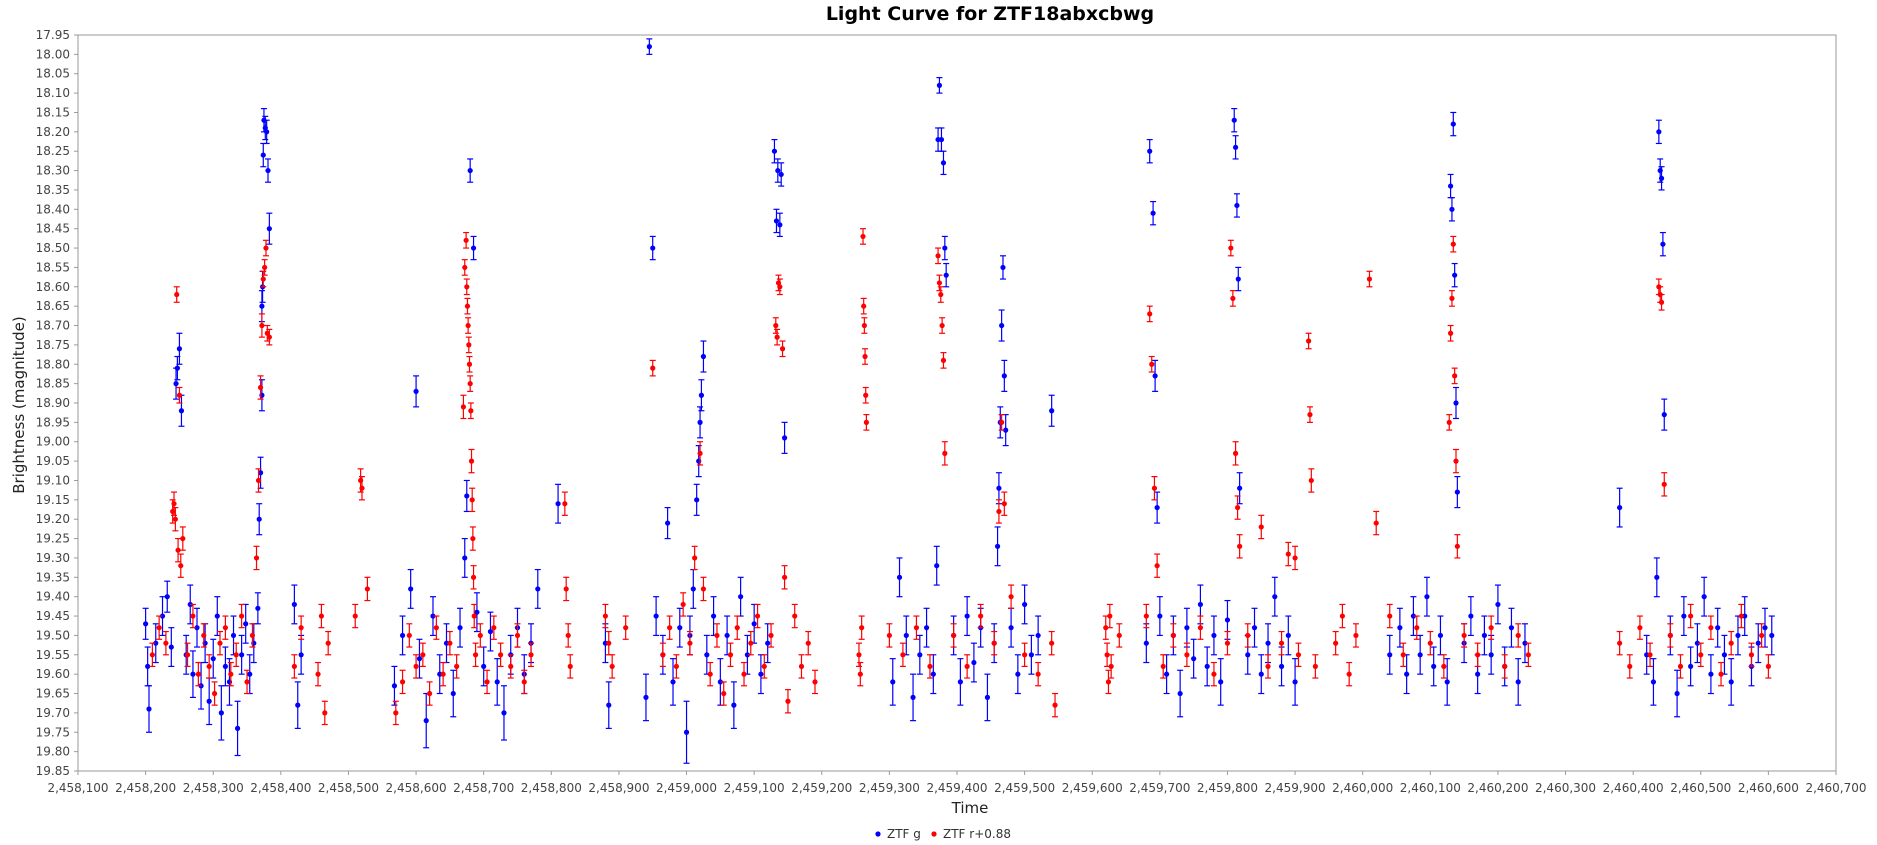  I want to click on x-tick-label: 2,458,200, so click(145, 788).